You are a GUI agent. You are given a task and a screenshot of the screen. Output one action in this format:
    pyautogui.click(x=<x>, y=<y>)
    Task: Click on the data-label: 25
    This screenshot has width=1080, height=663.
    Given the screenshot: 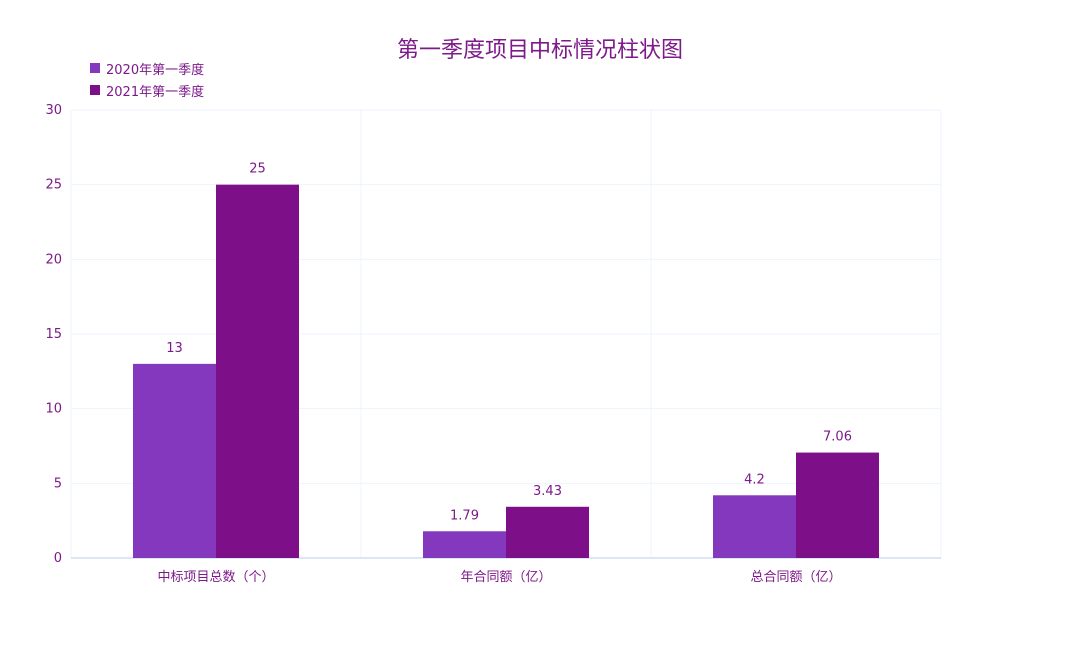 What is the action you would take?
    pyautogui.click(x=257, y=169)
    